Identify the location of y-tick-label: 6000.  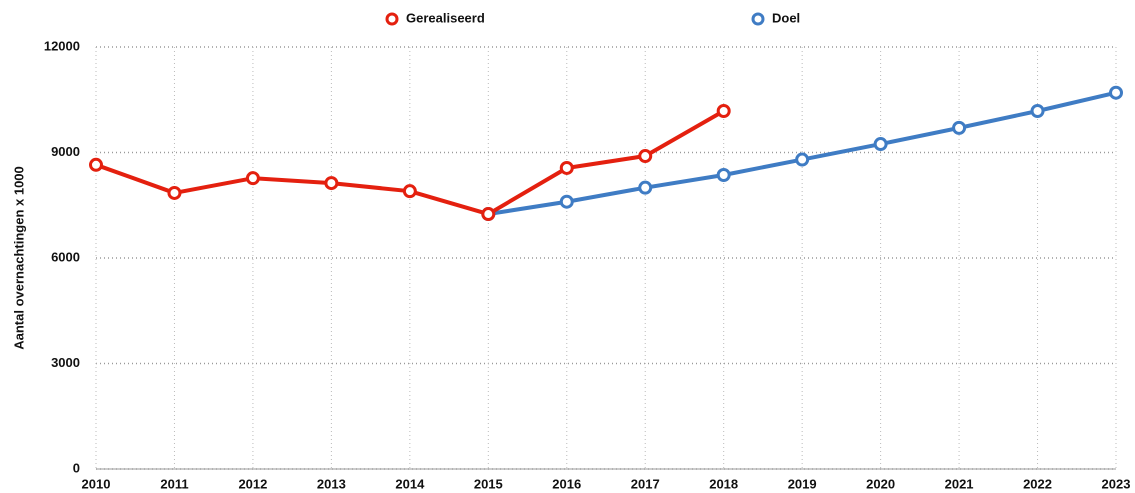
(65, 256).